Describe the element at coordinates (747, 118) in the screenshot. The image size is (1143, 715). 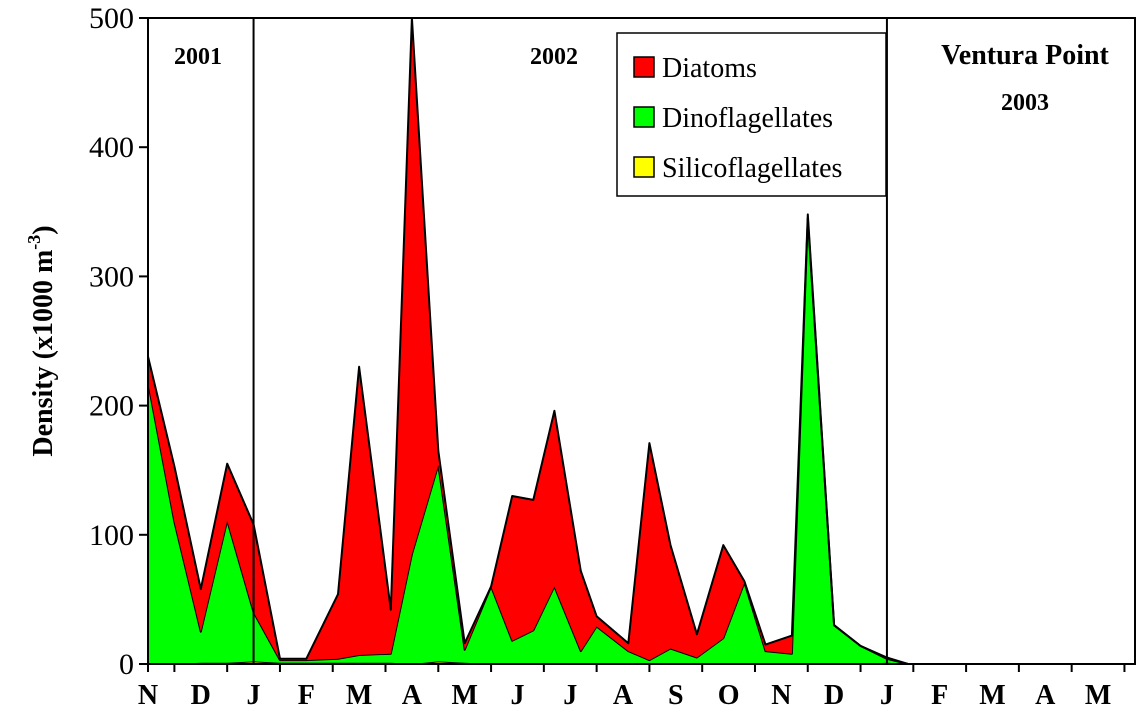
I see `legend-label-dinoflagellates: Dinoflagellates` at that location.